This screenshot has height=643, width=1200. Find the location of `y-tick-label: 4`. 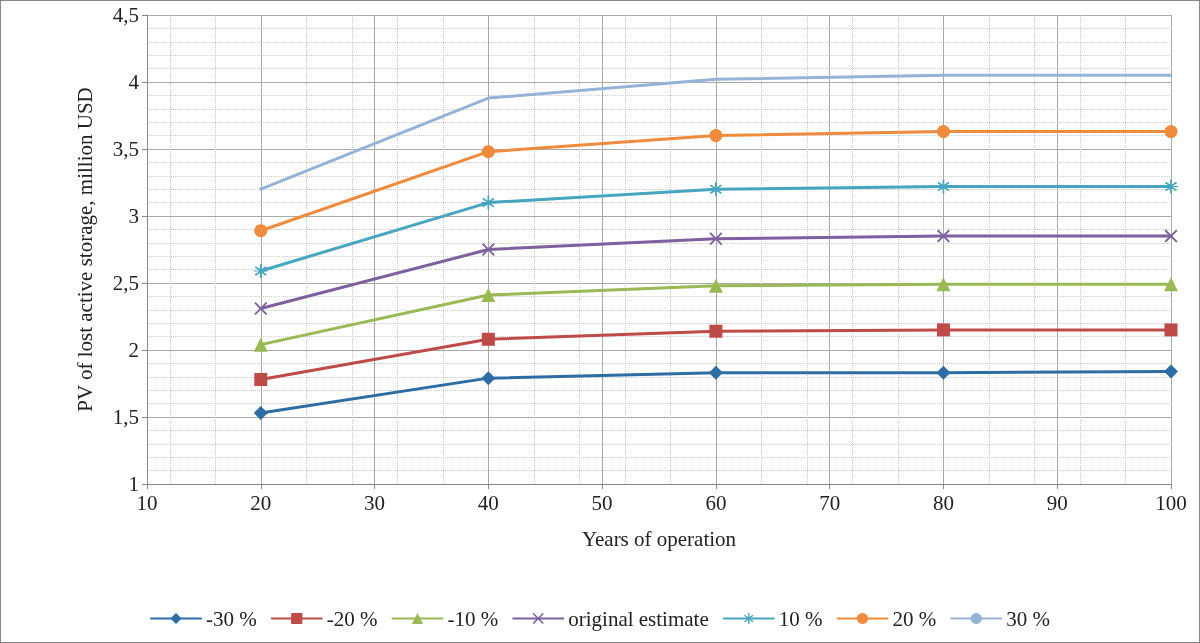

y-tick-label: 4 is located at coordinates (134, 82).